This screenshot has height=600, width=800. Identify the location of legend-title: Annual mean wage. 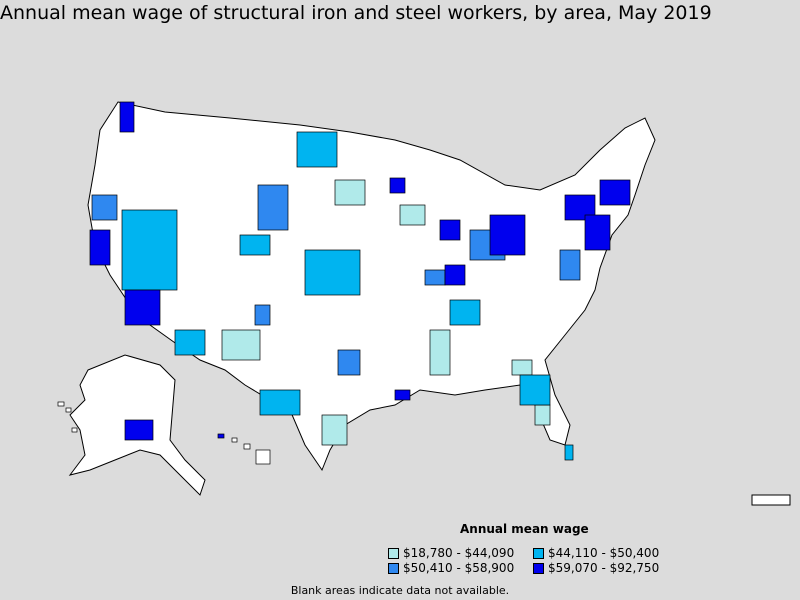
(524, 529).